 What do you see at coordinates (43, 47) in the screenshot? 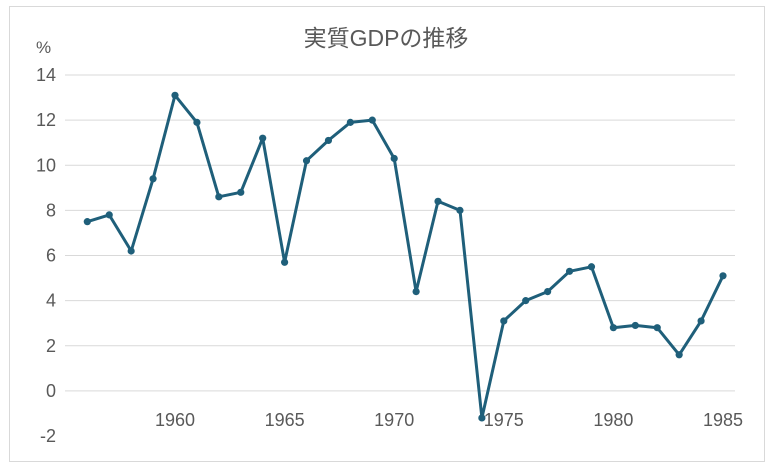
I see `y-axis-unit: %` at bounding box center [43, 47].